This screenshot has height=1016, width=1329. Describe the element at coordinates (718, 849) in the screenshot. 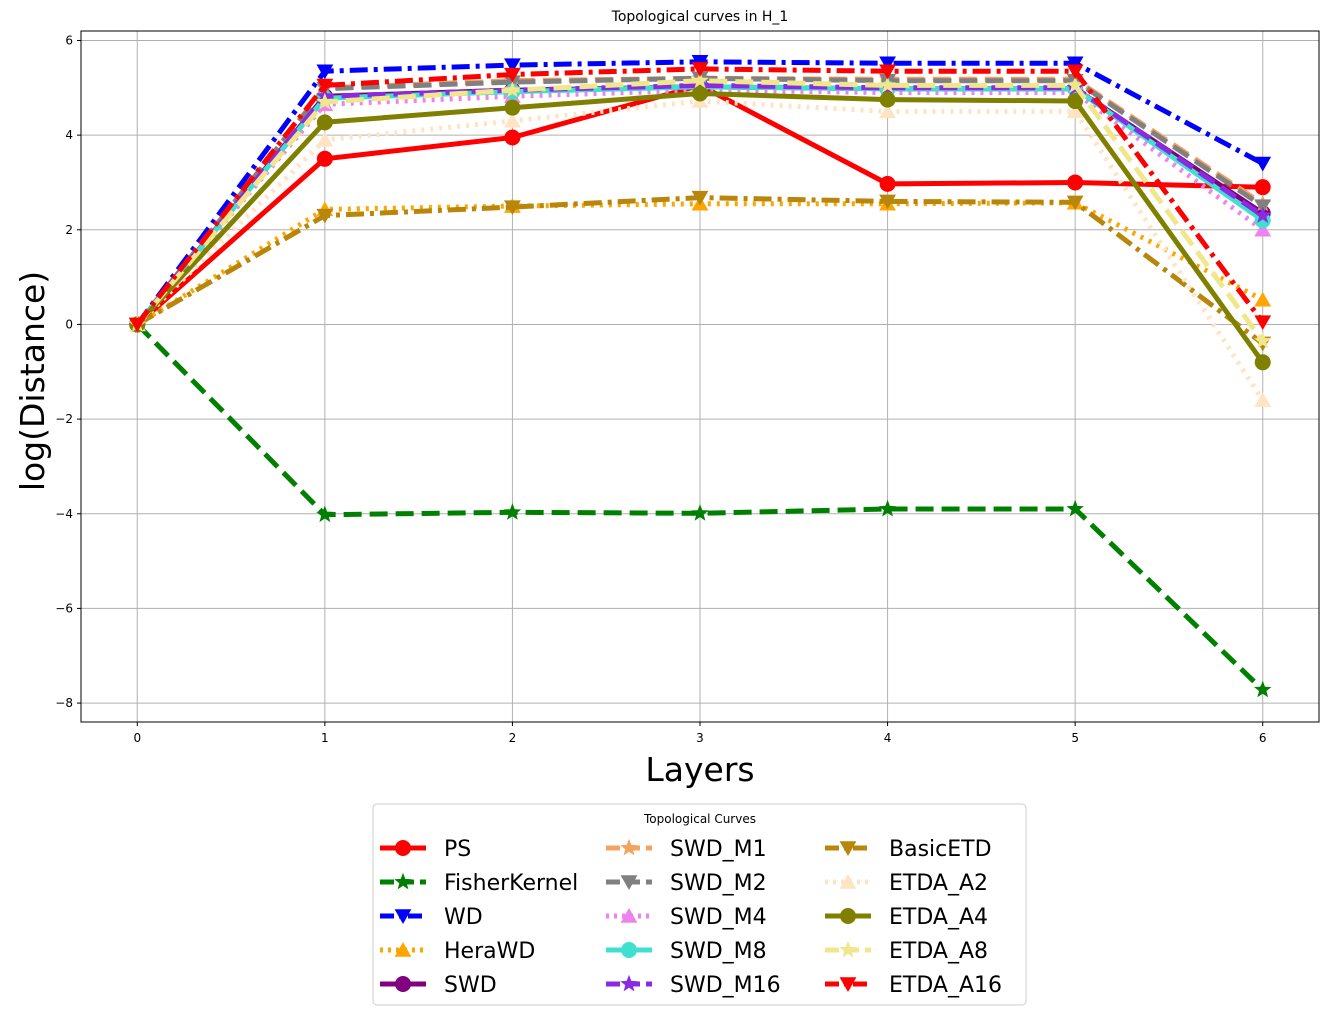

I see `legend-label: SWD_M1` at that location.